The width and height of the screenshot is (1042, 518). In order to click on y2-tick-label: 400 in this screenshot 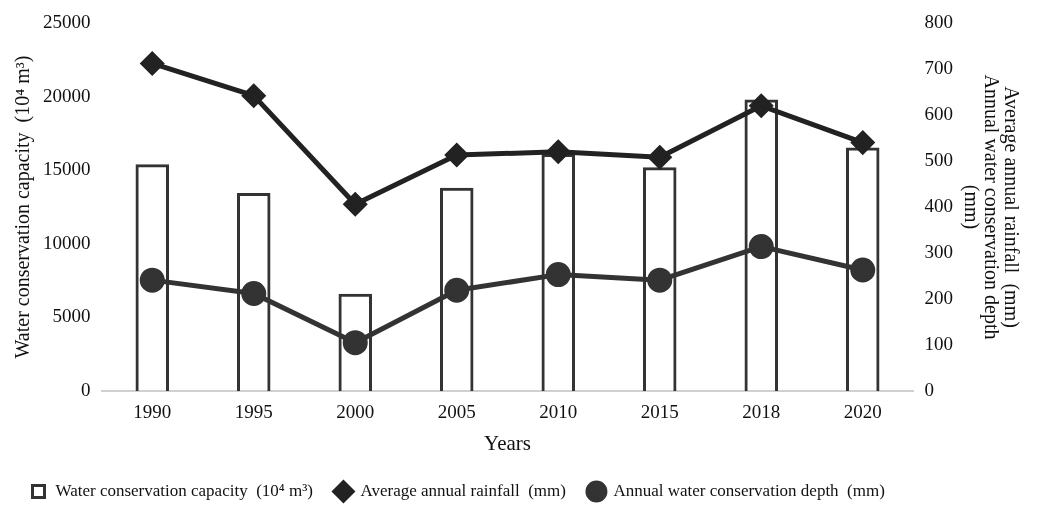, I will do `click(938, 205)`.